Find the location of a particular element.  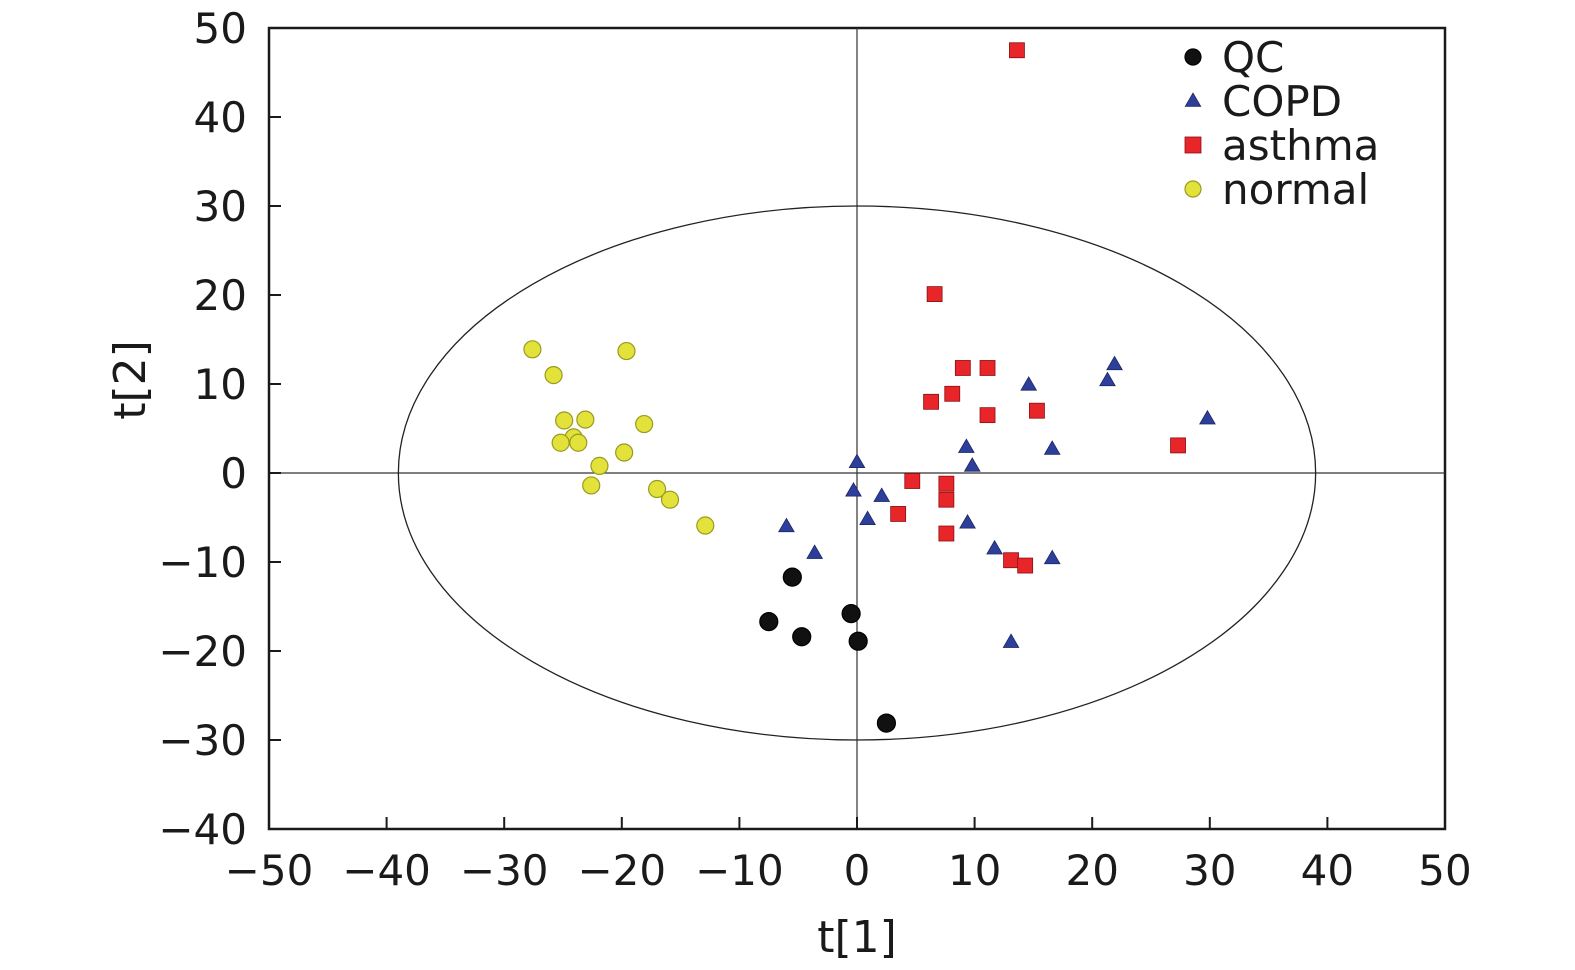

y-axis-title: t[2] is located at coordinates (130, 380).